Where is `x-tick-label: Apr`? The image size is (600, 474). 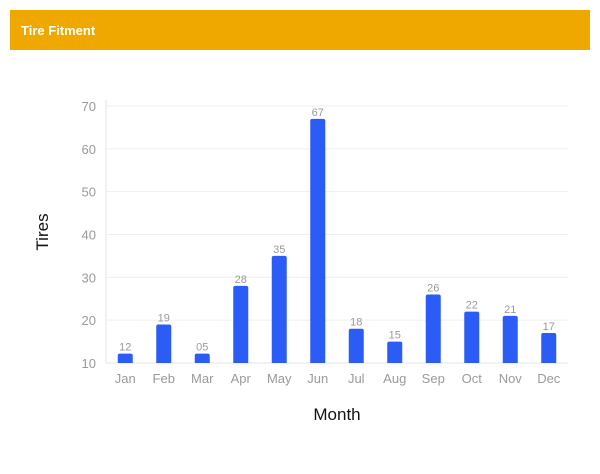 x-tick-label: Apr is located at coordinates (241, 378).